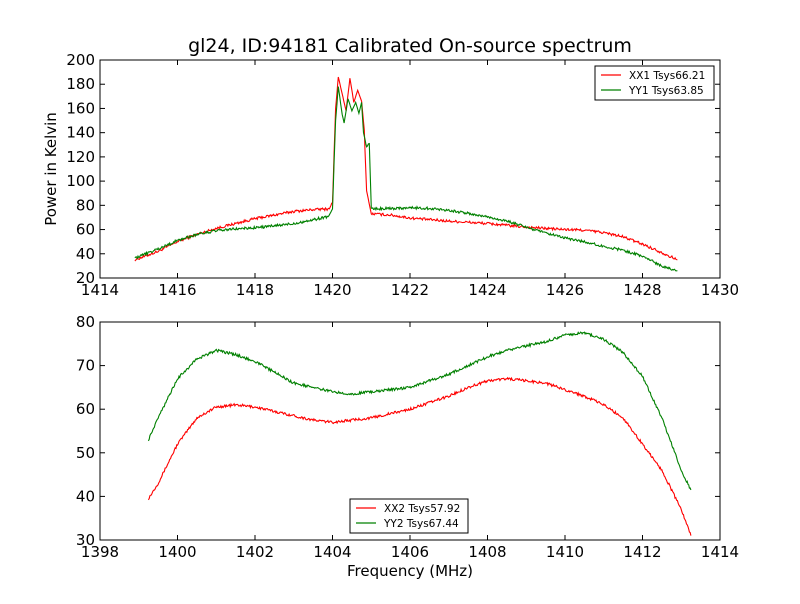 This screenshot has height=604, width=800. What do you see at coordinates (80, 108) in the screenshot?
I see `y-tick-label: 160` at bounding box center [80, 108].